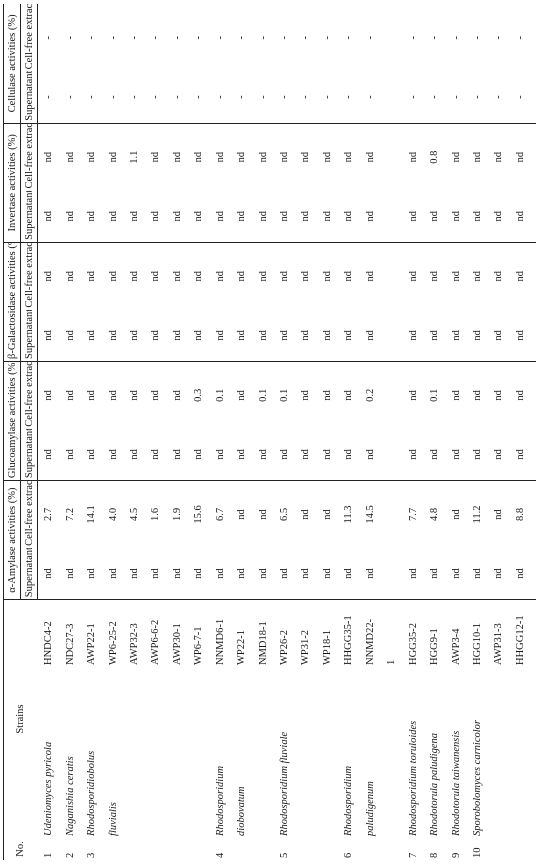 This screenshot has width=536, height=864. What do you see at coordinates (113, 643) in the screenshot?
I see `strain-cell: WP6-25-2` at bounding box center [113, 643].